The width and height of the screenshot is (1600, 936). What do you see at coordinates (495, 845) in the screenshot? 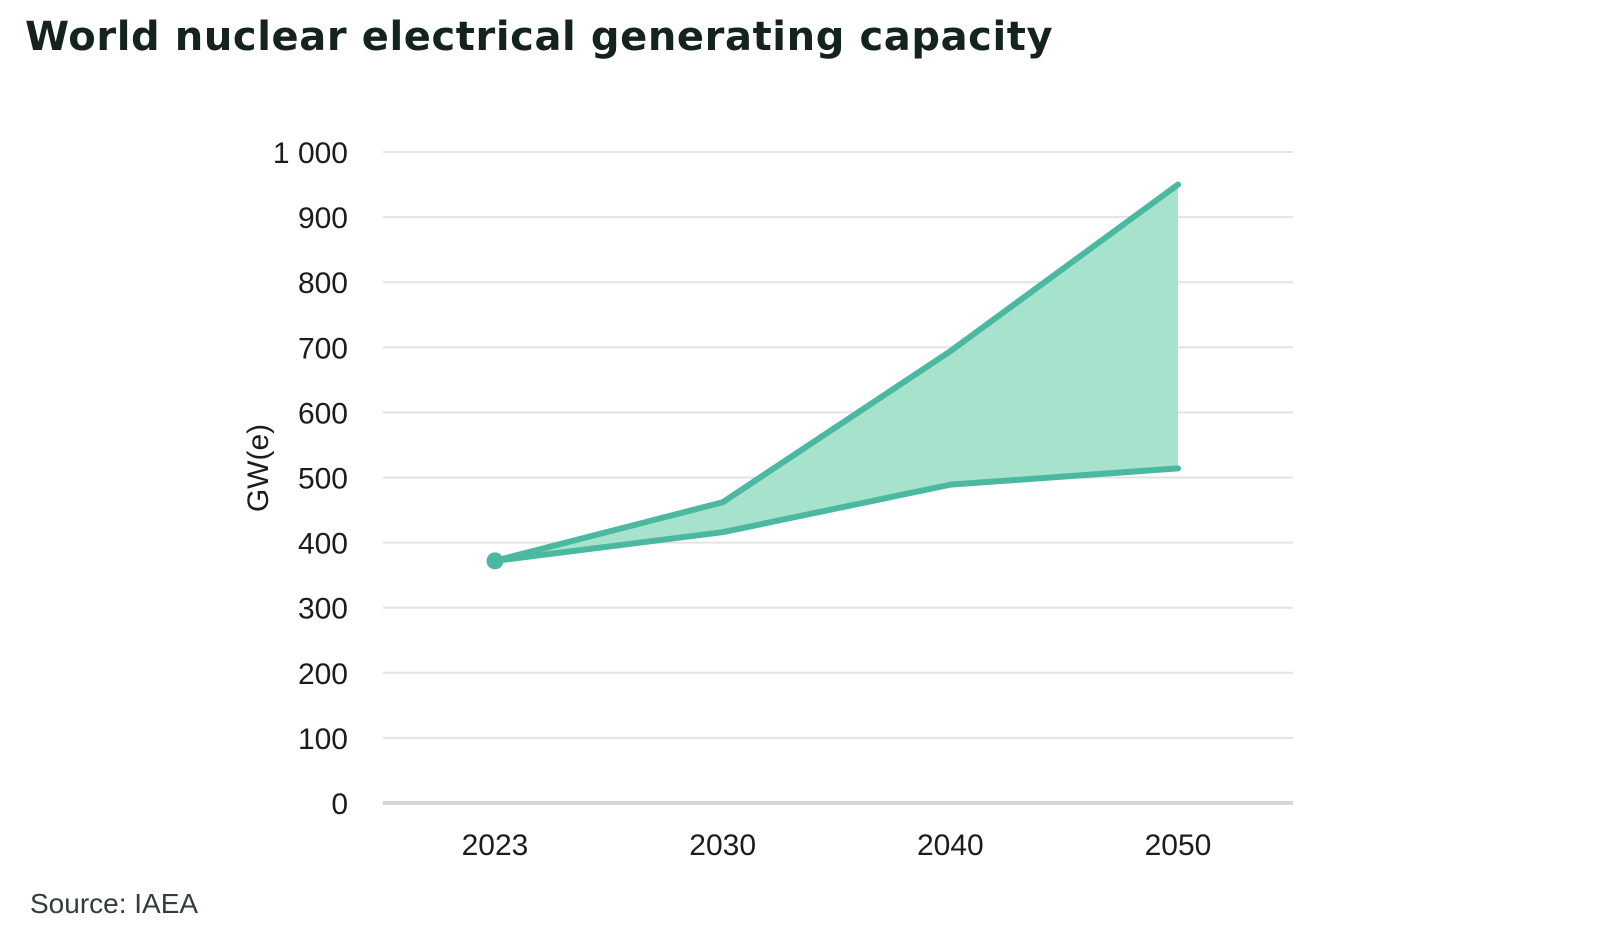
I see `x-tick-label: 2023` at bounding box center [495, 845].